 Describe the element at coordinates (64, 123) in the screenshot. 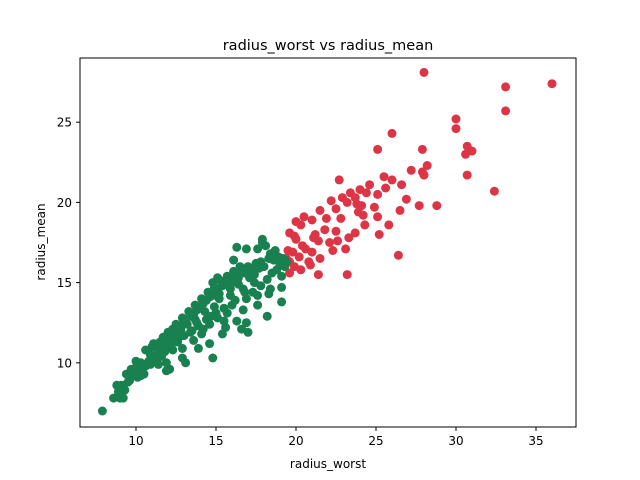

I see `y-tick-label: 25` at that location.